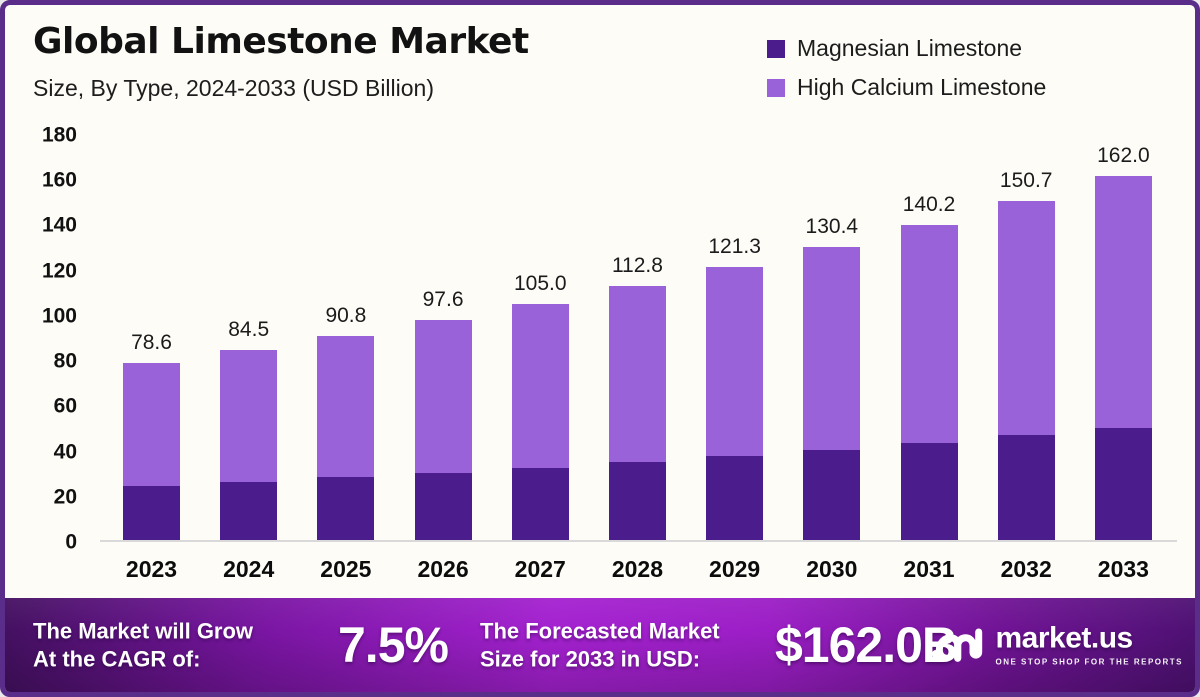 The height and width of the screenshot is (697, 1200). I want to click on bar-total-label: 150.7, so click(1026, 180).